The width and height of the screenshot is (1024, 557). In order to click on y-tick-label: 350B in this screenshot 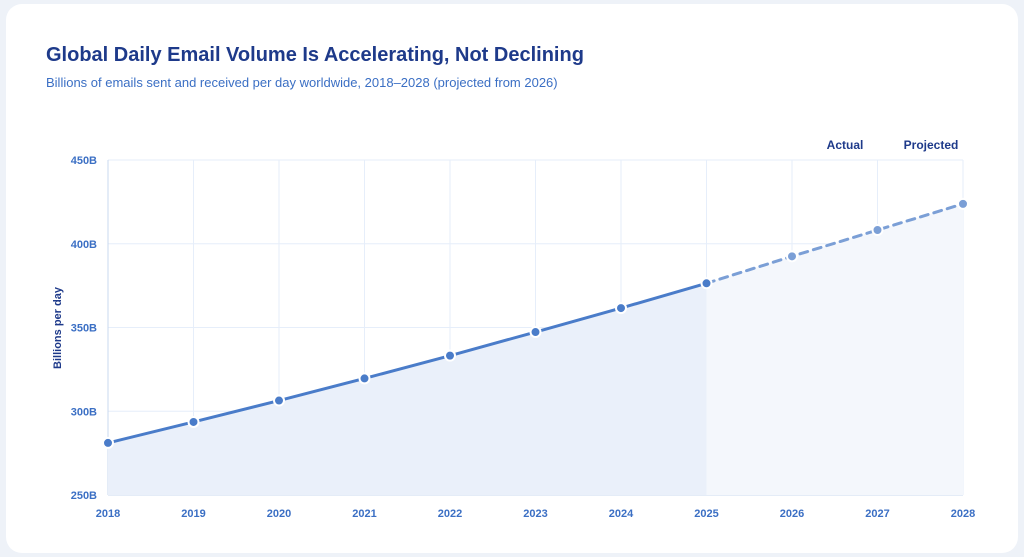, I will do `click(84, 329)`.